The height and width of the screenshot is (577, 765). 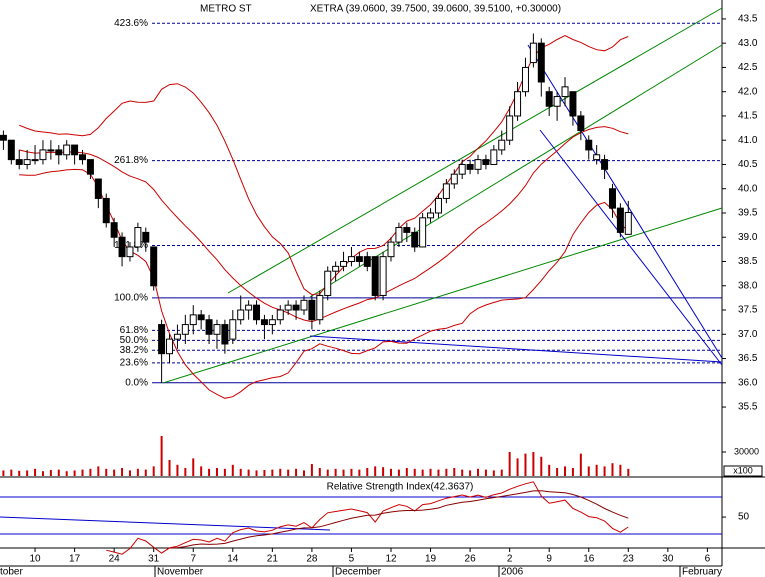 I want to click on volume-unit: x100, so click(x=743, y=470).